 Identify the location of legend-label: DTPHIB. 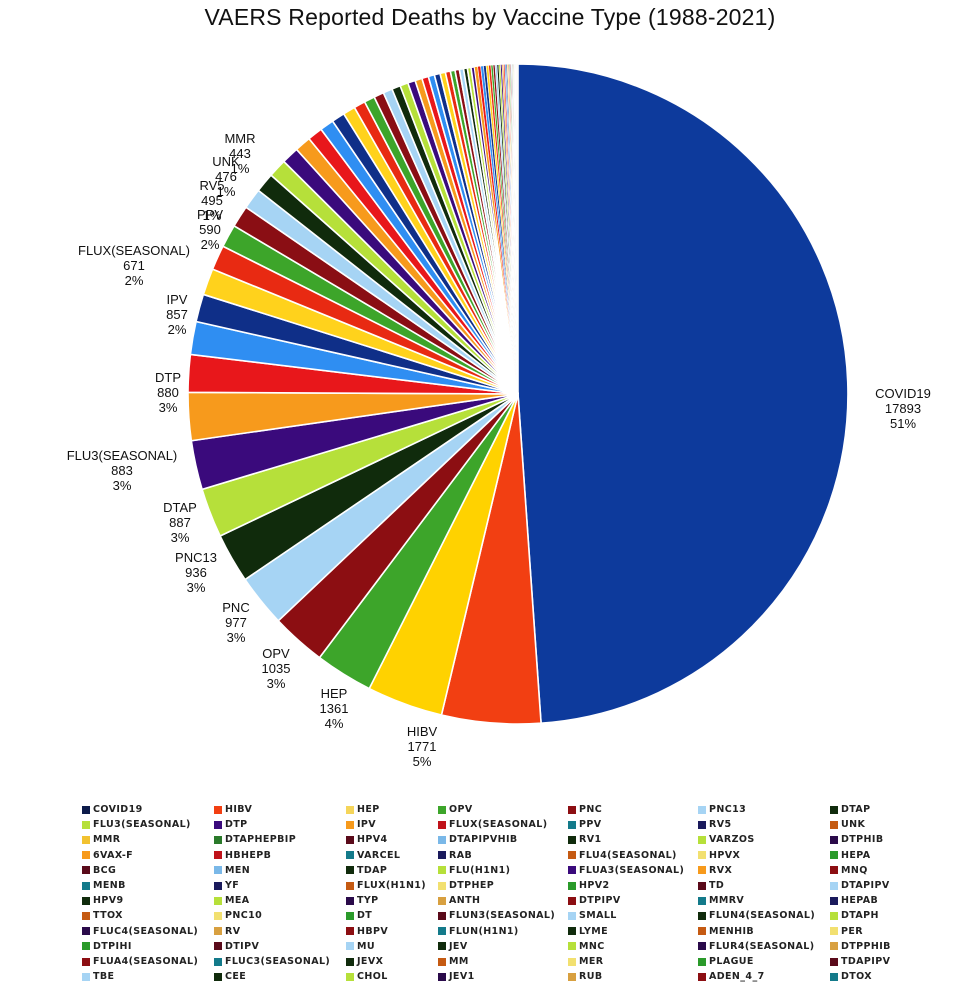
(862, 840).